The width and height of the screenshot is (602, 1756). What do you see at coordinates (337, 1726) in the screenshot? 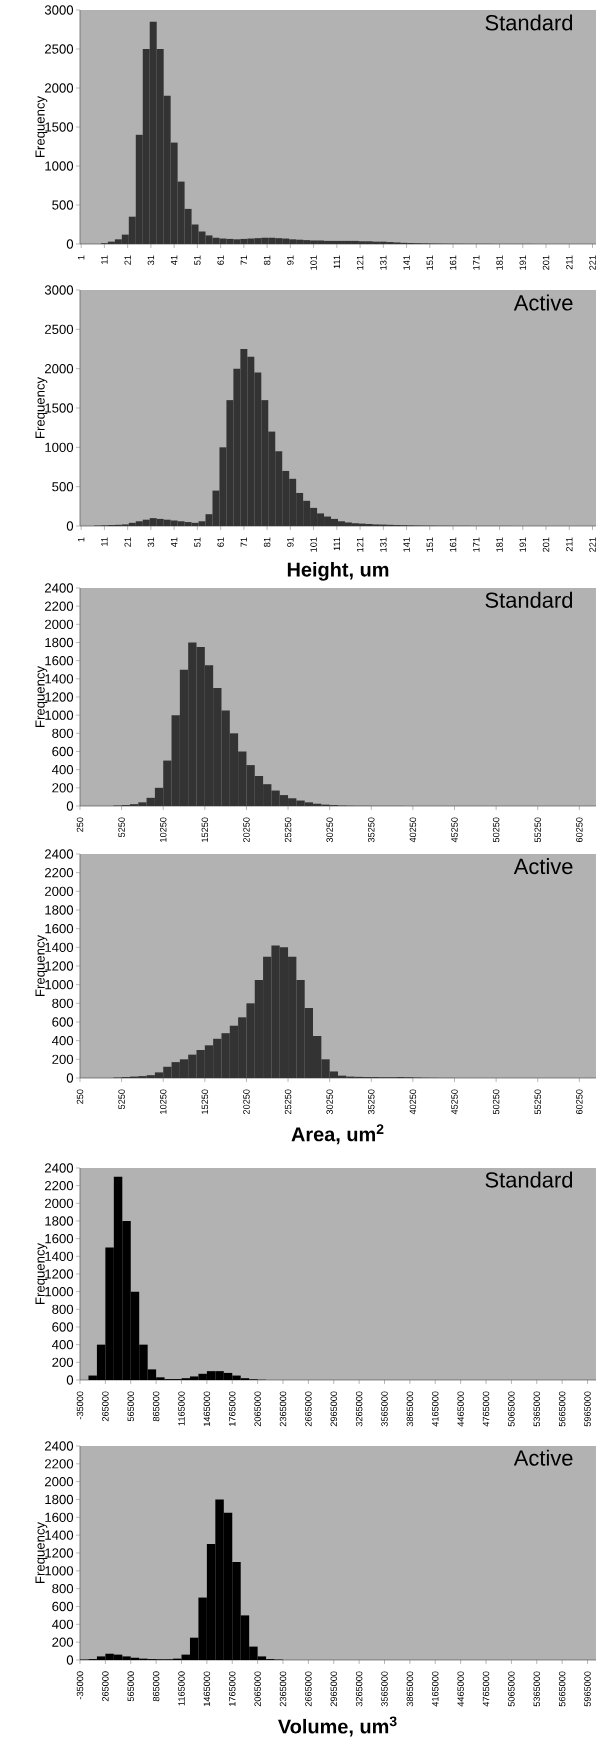
I see `x-axis-title: Volume, um$^{3}$` at bounding box center [337, 1726].